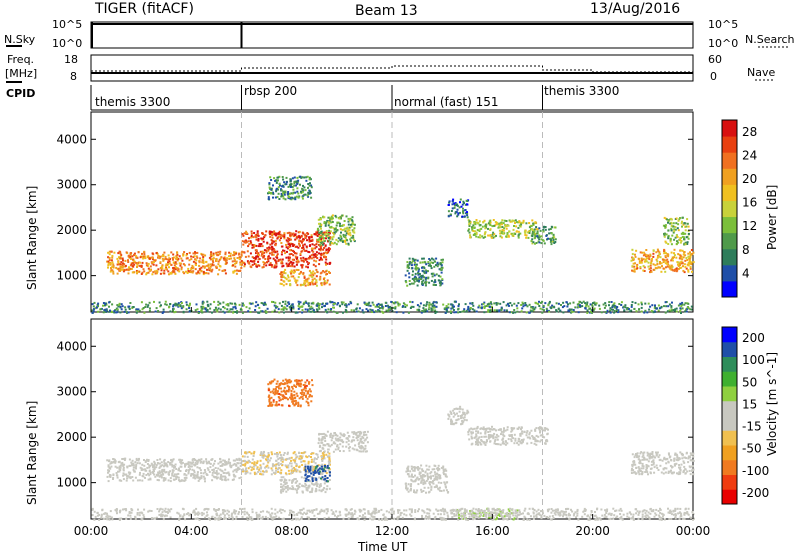  What do you see at coordinates (693, 531) in the screenshot?
I see `xtick-label-6: 00:00` at bounding box center [693, 531].